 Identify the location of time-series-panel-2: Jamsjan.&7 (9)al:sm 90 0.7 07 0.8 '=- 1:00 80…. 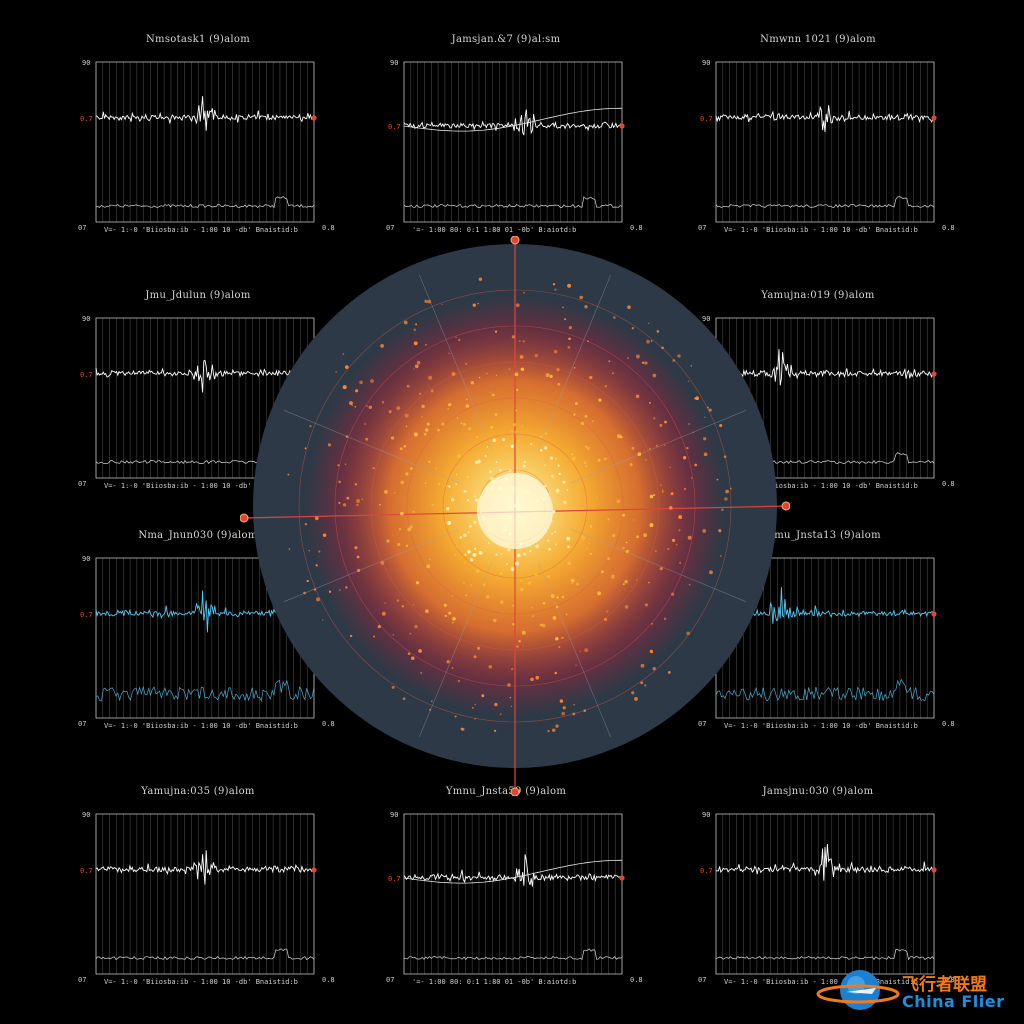
(514, 134).